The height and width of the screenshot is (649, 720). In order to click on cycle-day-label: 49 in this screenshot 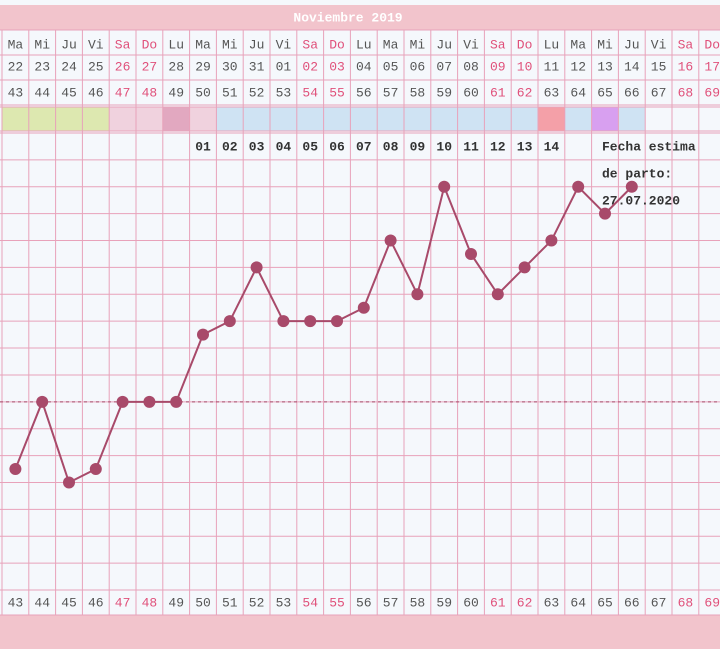, I will do `click(176, 602)`.